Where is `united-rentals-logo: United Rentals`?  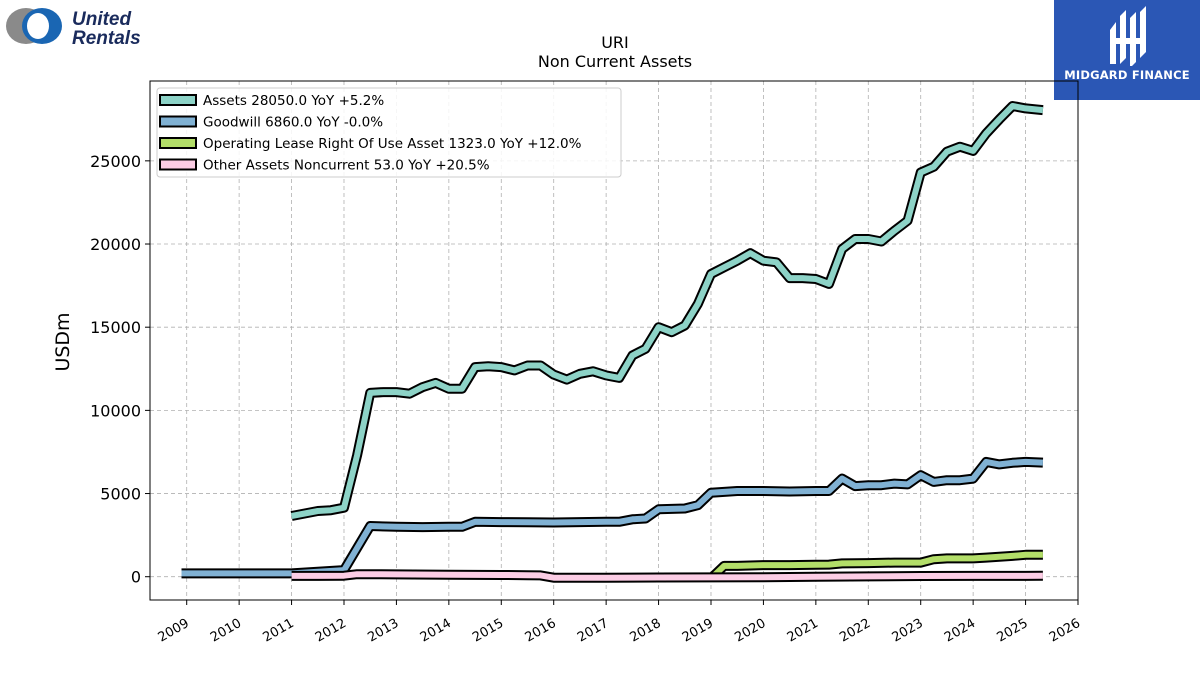 united-rentals-logo: United Rentals is located at coordinates (84, 26).